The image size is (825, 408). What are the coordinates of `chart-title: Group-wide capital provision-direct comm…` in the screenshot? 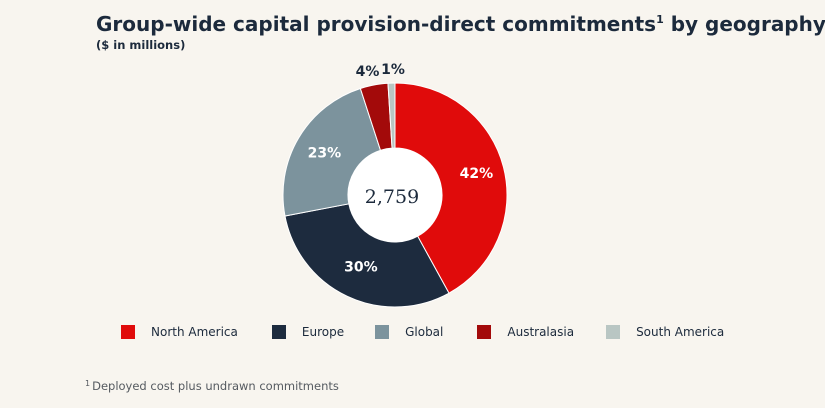 It's located at (460, 24).